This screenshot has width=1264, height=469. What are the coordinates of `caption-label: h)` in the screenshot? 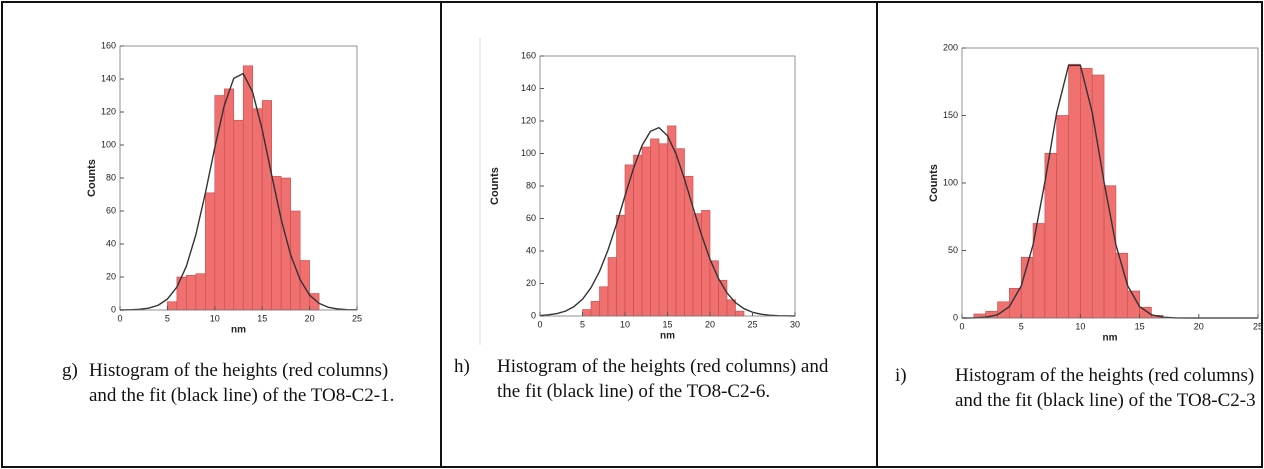 It's located at (462, 366).